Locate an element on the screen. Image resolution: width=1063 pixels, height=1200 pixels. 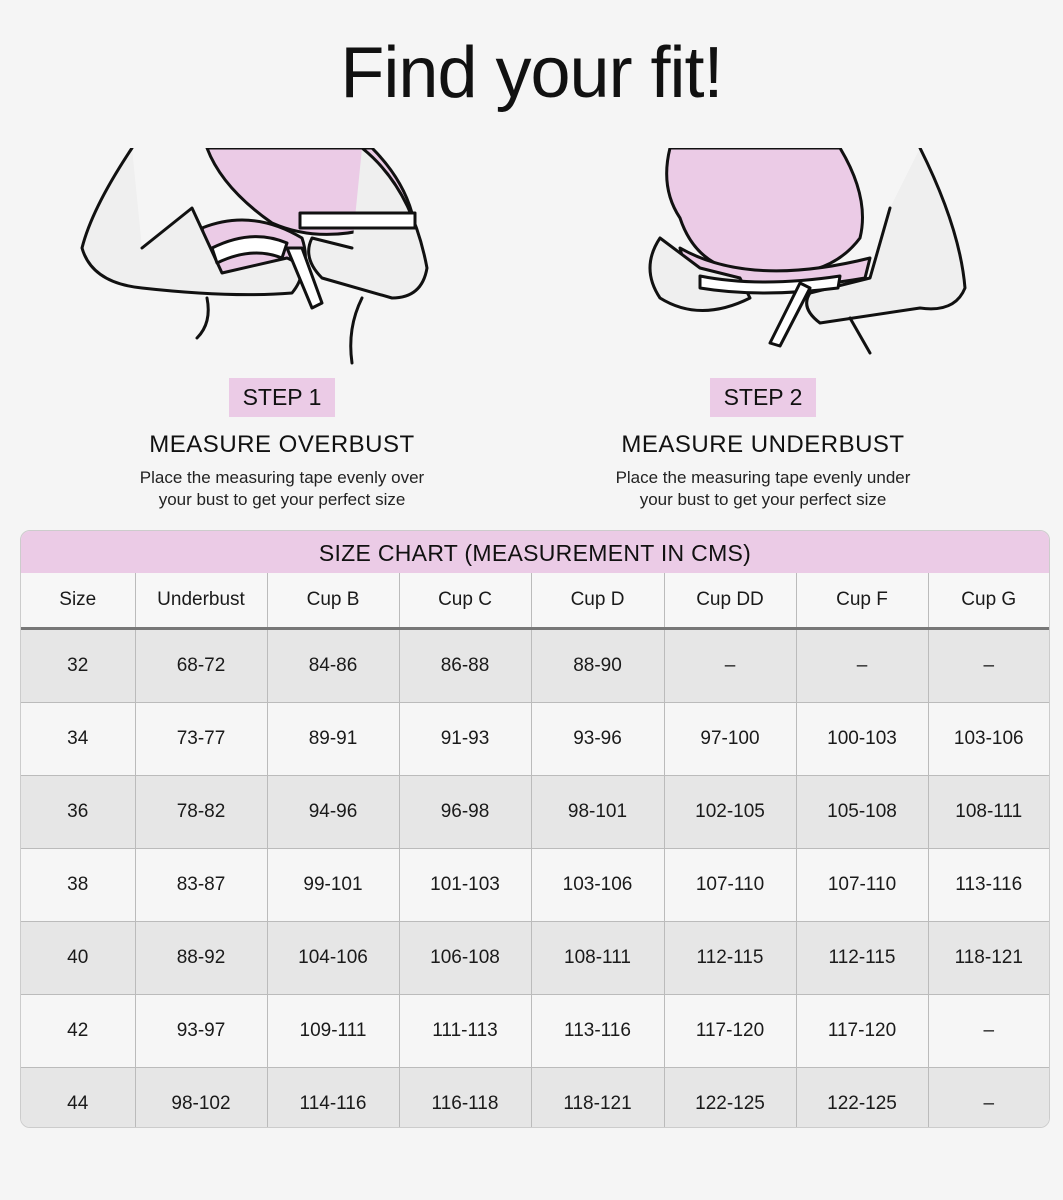
step-description-line: Place the measuring tape evenly over is located at coordinates (282, 477).